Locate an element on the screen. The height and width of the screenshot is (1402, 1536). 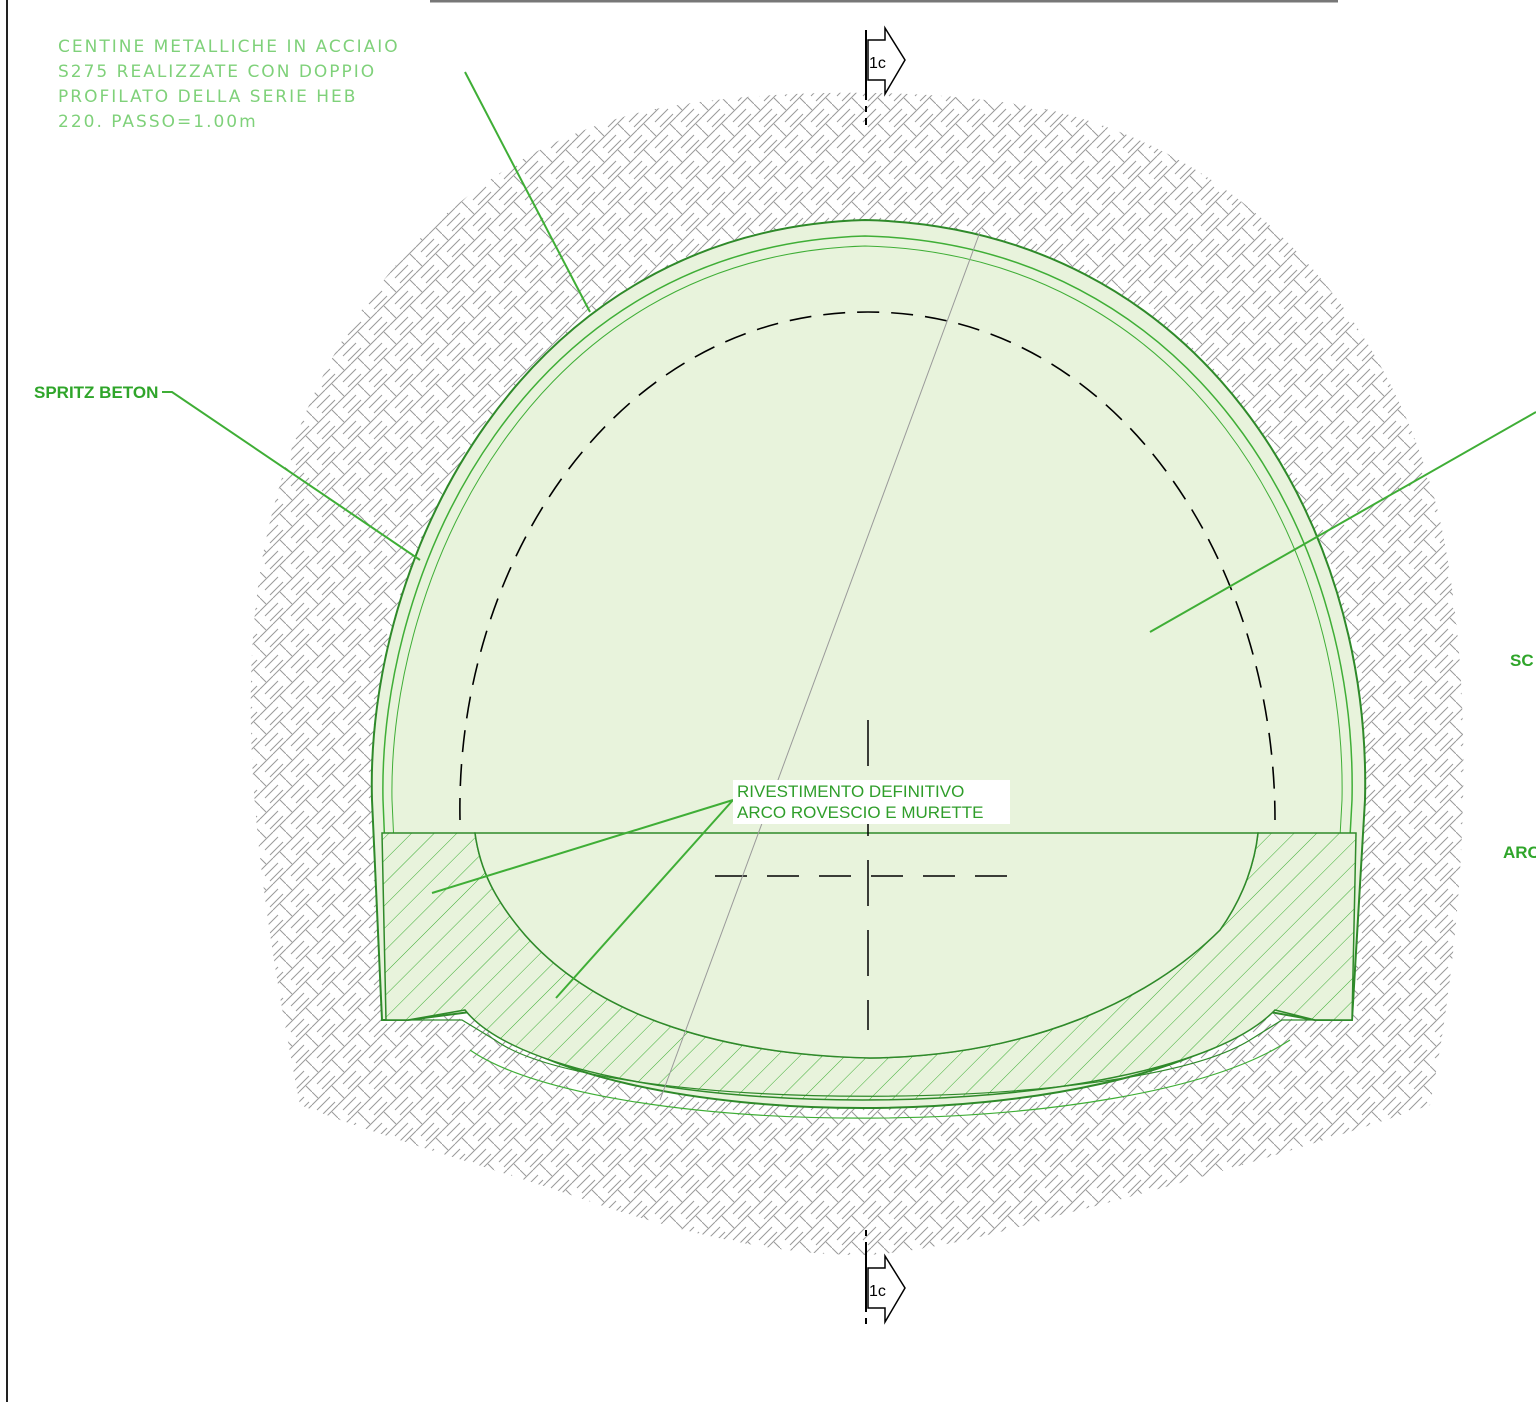
right-label-sc: SC is located at coordinates (1522, 660).